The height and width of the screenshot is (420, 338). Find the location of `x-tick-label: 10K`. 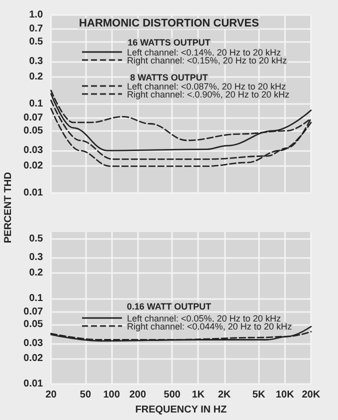

x-tick-label: 10K is located at coordinates (285, 395).